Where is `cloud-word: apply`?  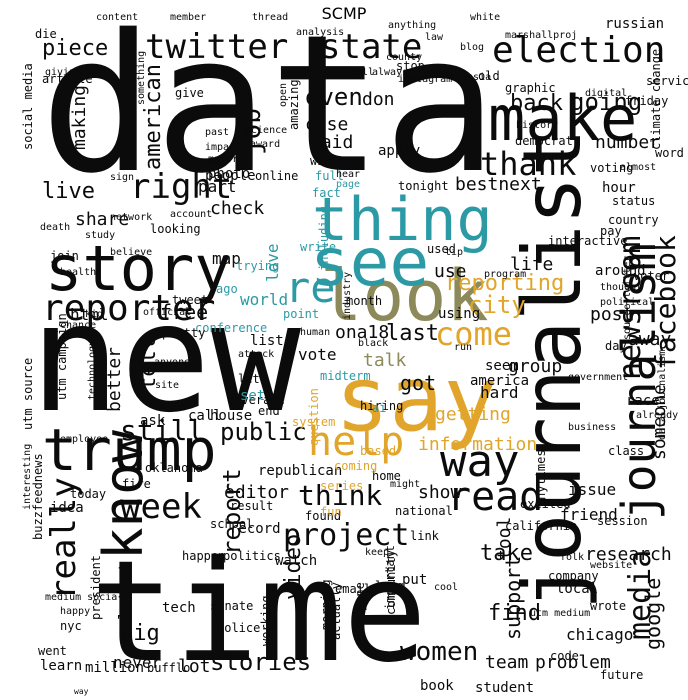
cloud-word: apply is located at coordinates (399, 151).